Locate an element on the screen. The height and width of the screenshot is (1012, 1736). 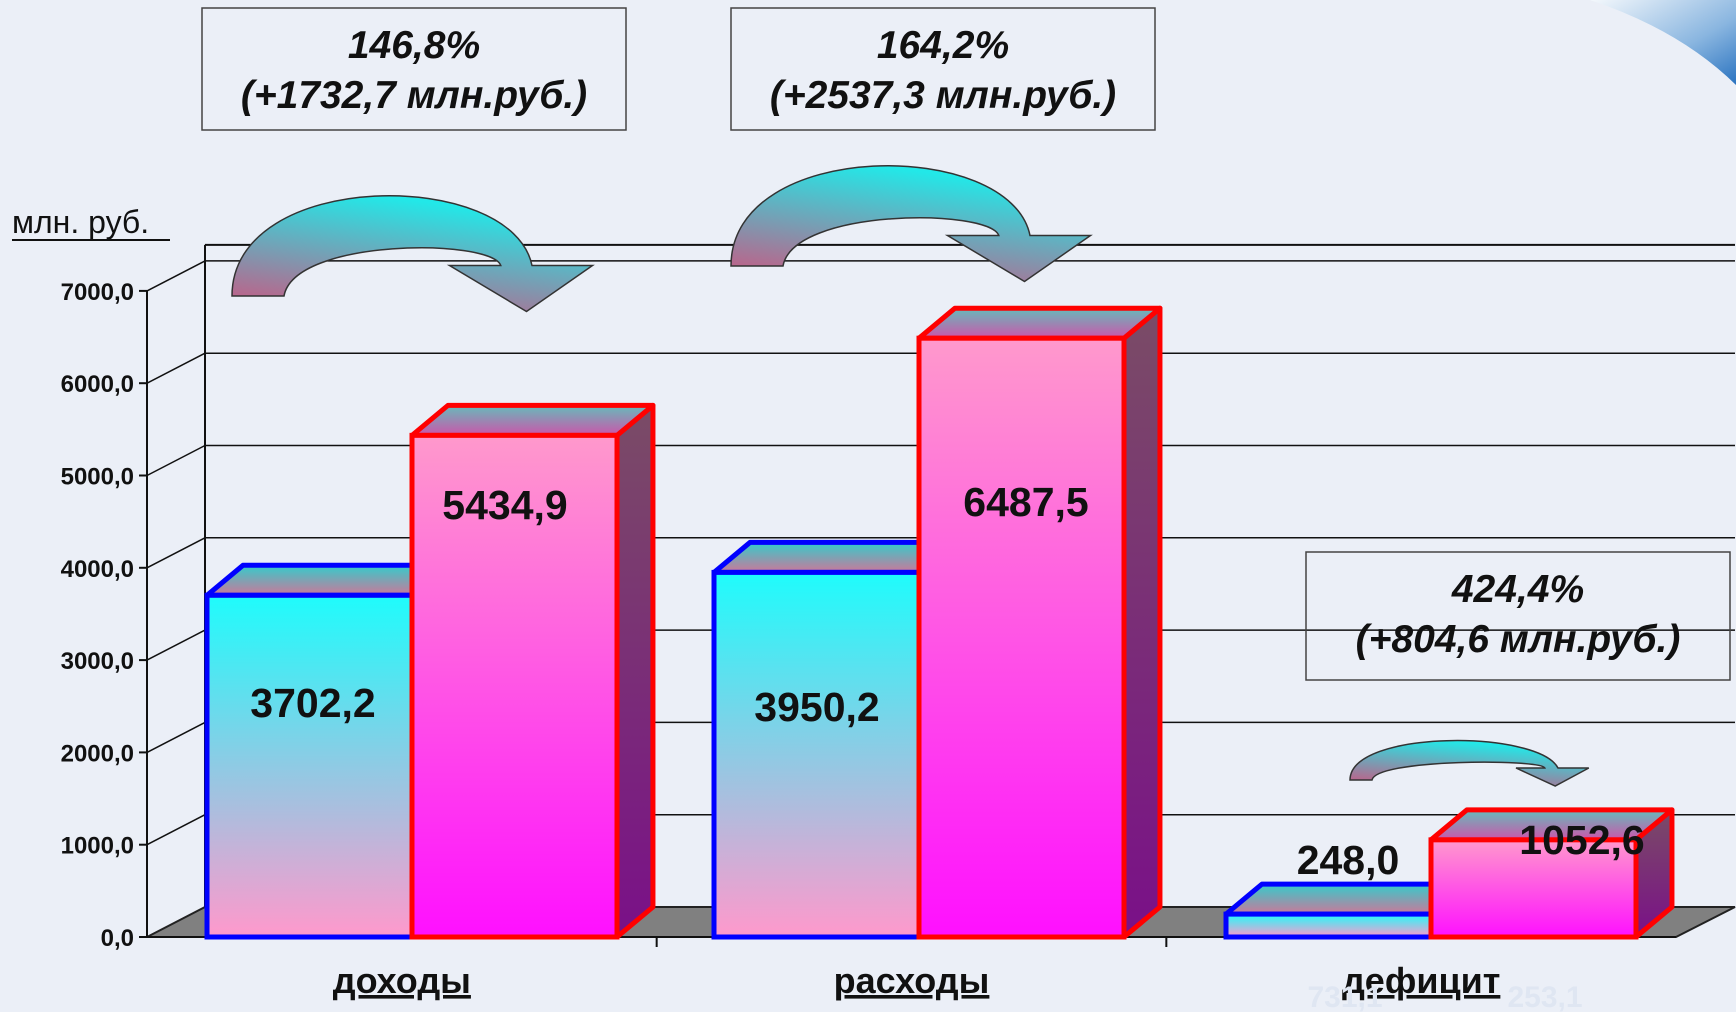
bar: 6487,5 is located at coordinates (1039, 622).